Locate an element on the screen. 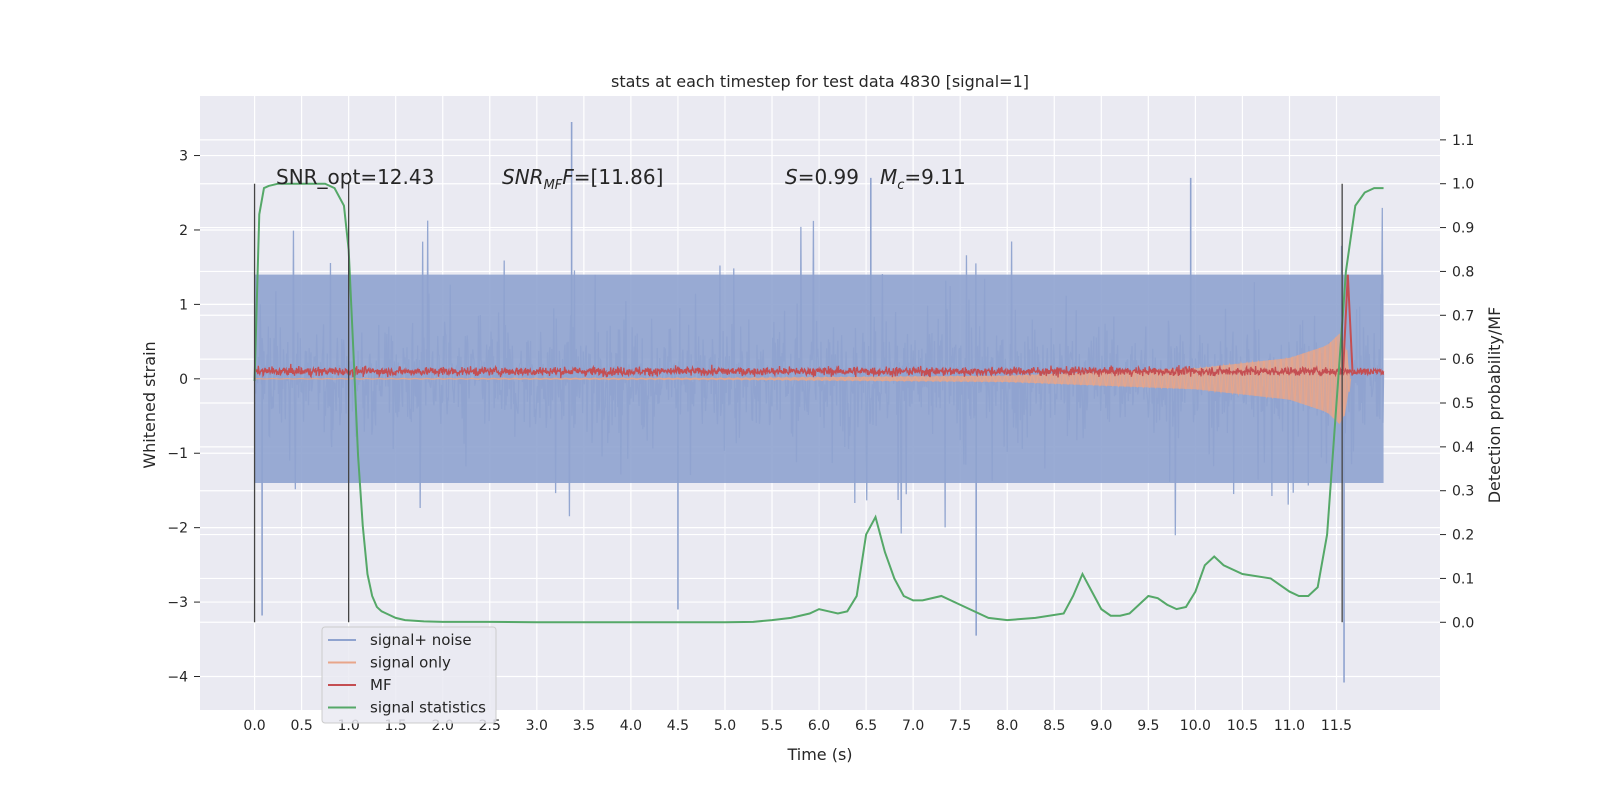 The image size is (1600, 800). mf-peak is located at coordinates (1348, 323).